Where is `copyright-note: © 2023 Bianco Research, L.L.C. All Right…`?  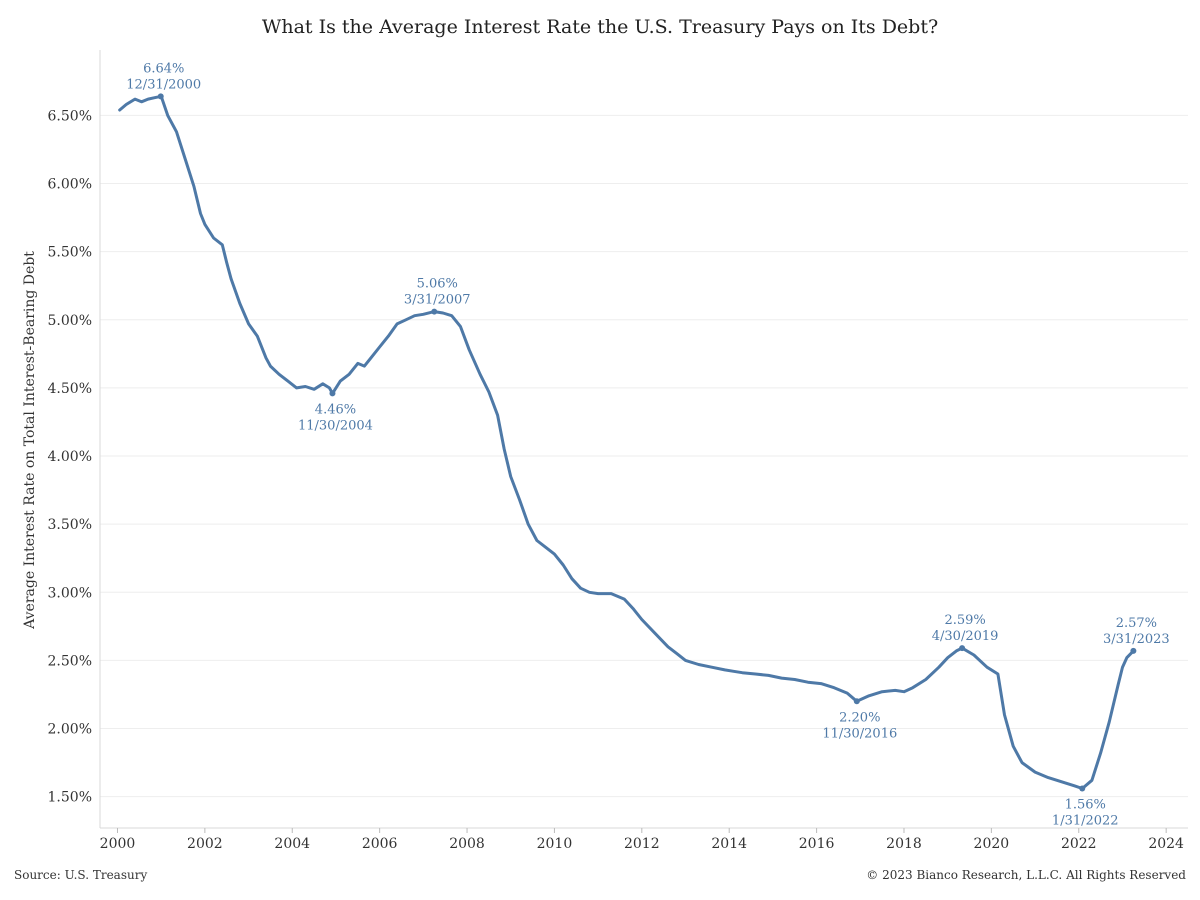
copyright-note: © 2023 Bianco Research, L.L.C. All Right… is located at coordinates (1026, 875).